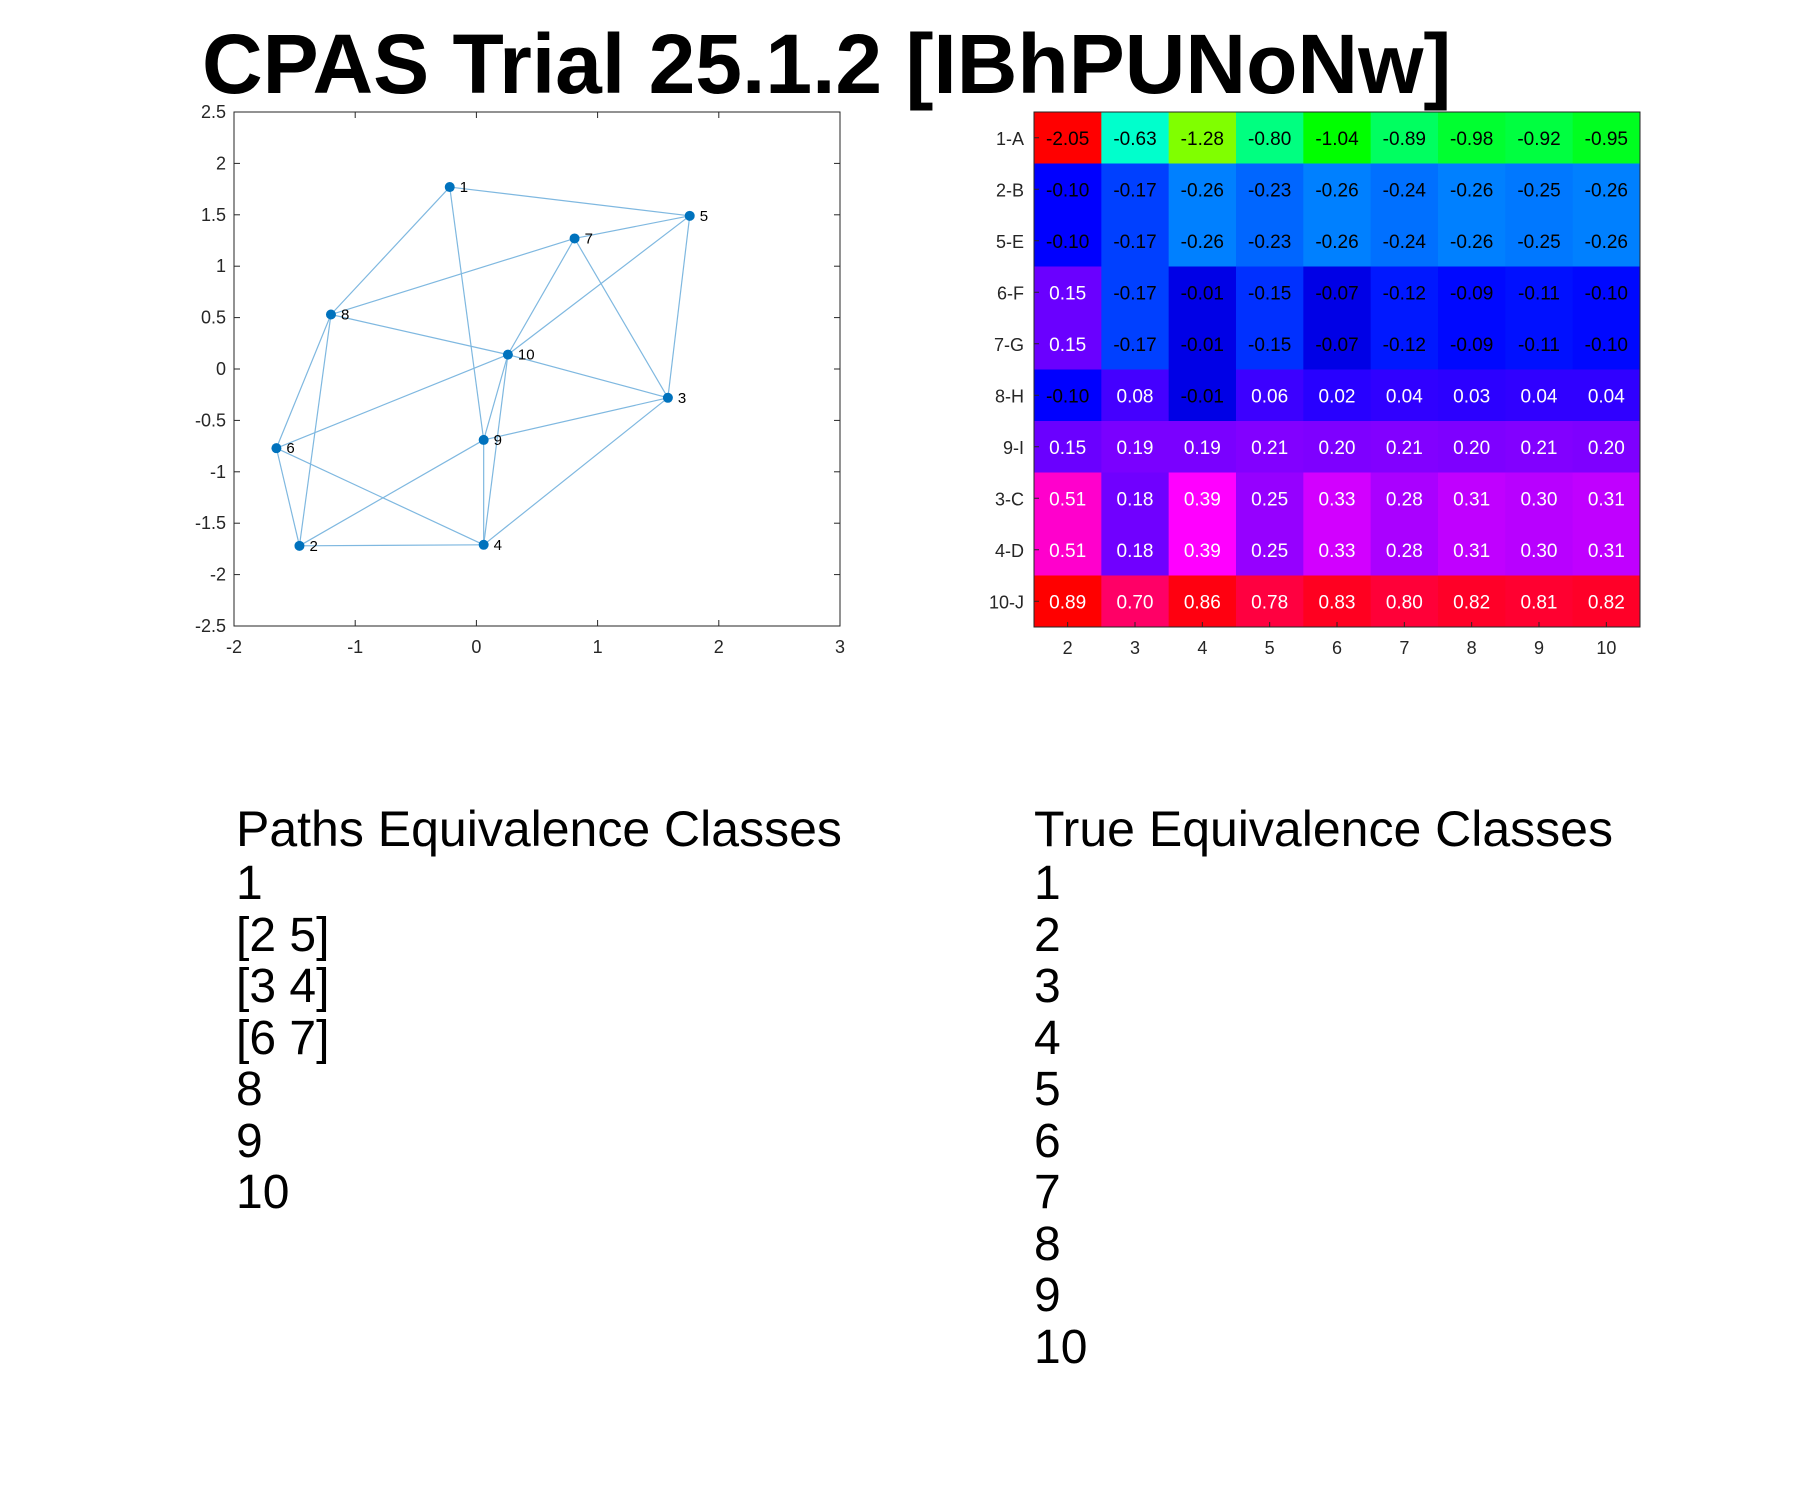 The width and height of the screenshot is (1800, 1500). I want to click on heatmap-cell-value: 0.04, so click(1539, 396).